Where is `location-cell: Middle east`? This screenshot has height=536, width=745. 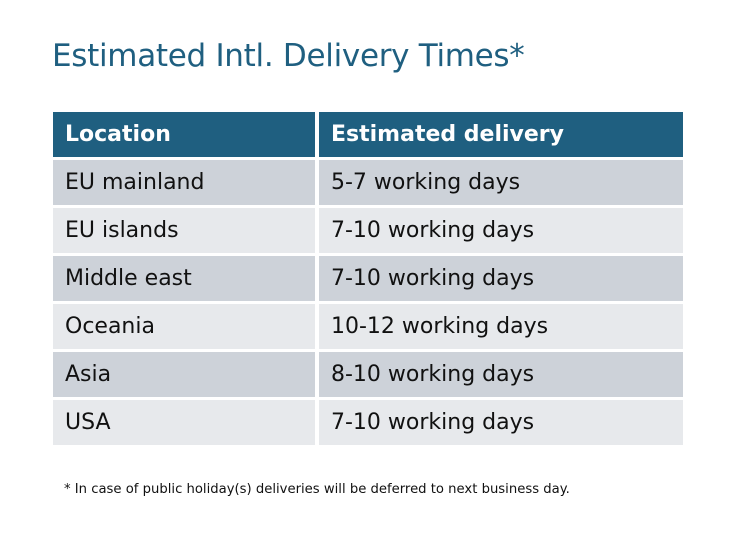
location-cell: Middle east is located at coordinates (184, 278).